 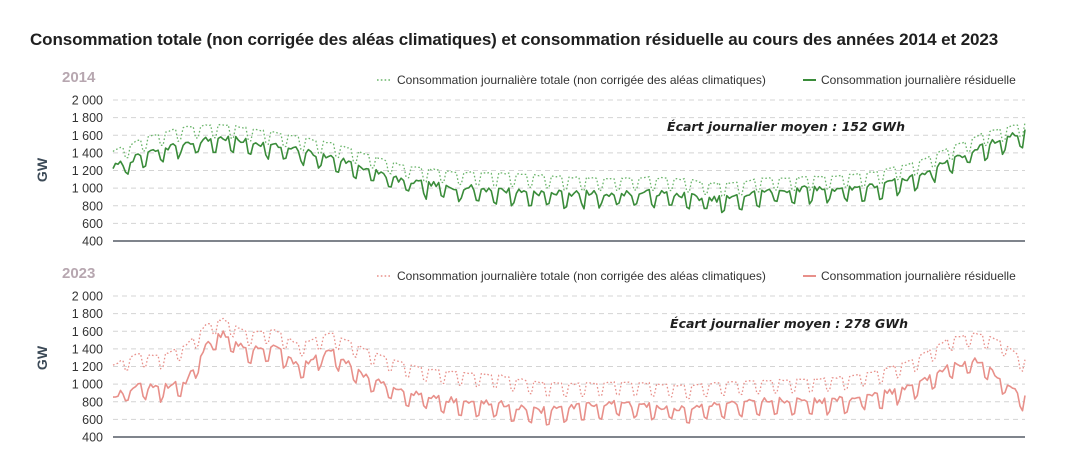 I want to click on panel-2023-legend-residual-label: Consommation journalière résiduelle, so click(x=918, y=276).